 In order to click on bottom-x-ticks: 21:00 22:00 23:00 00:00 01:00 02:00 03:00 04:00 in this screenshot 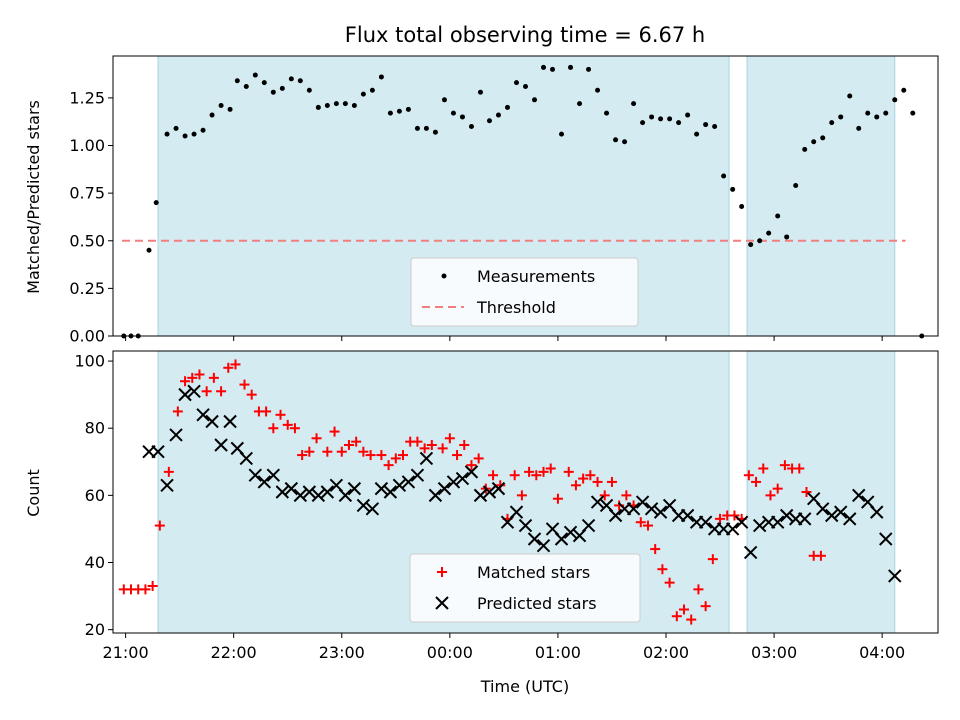, I will do `click(504, 647)`.